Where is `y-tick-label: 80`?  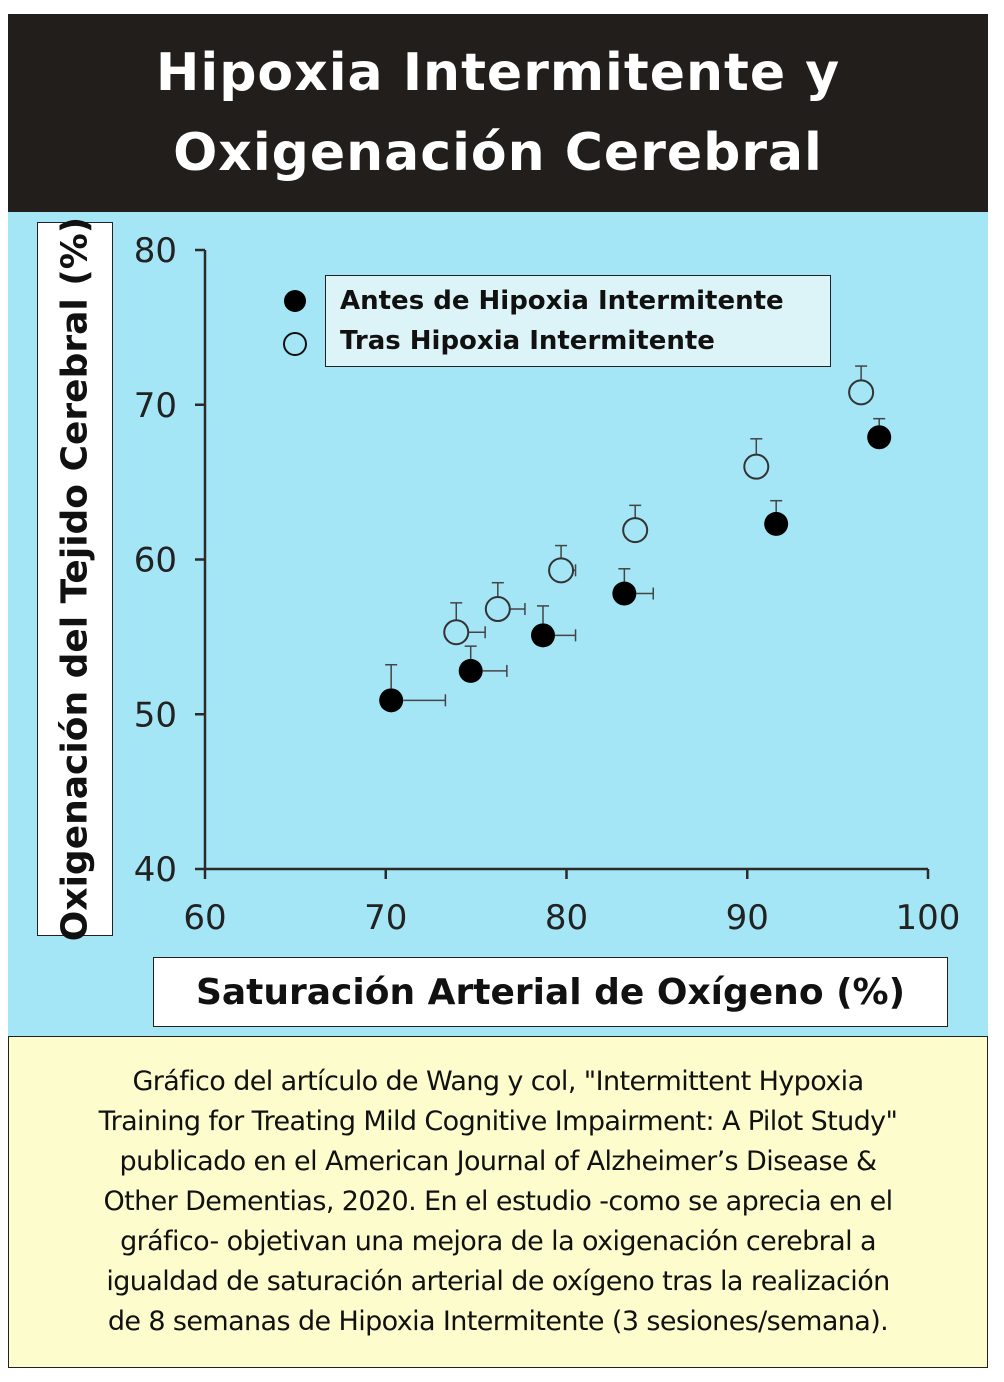
y-tick-label: 80 is located at coordinates (155, 251).